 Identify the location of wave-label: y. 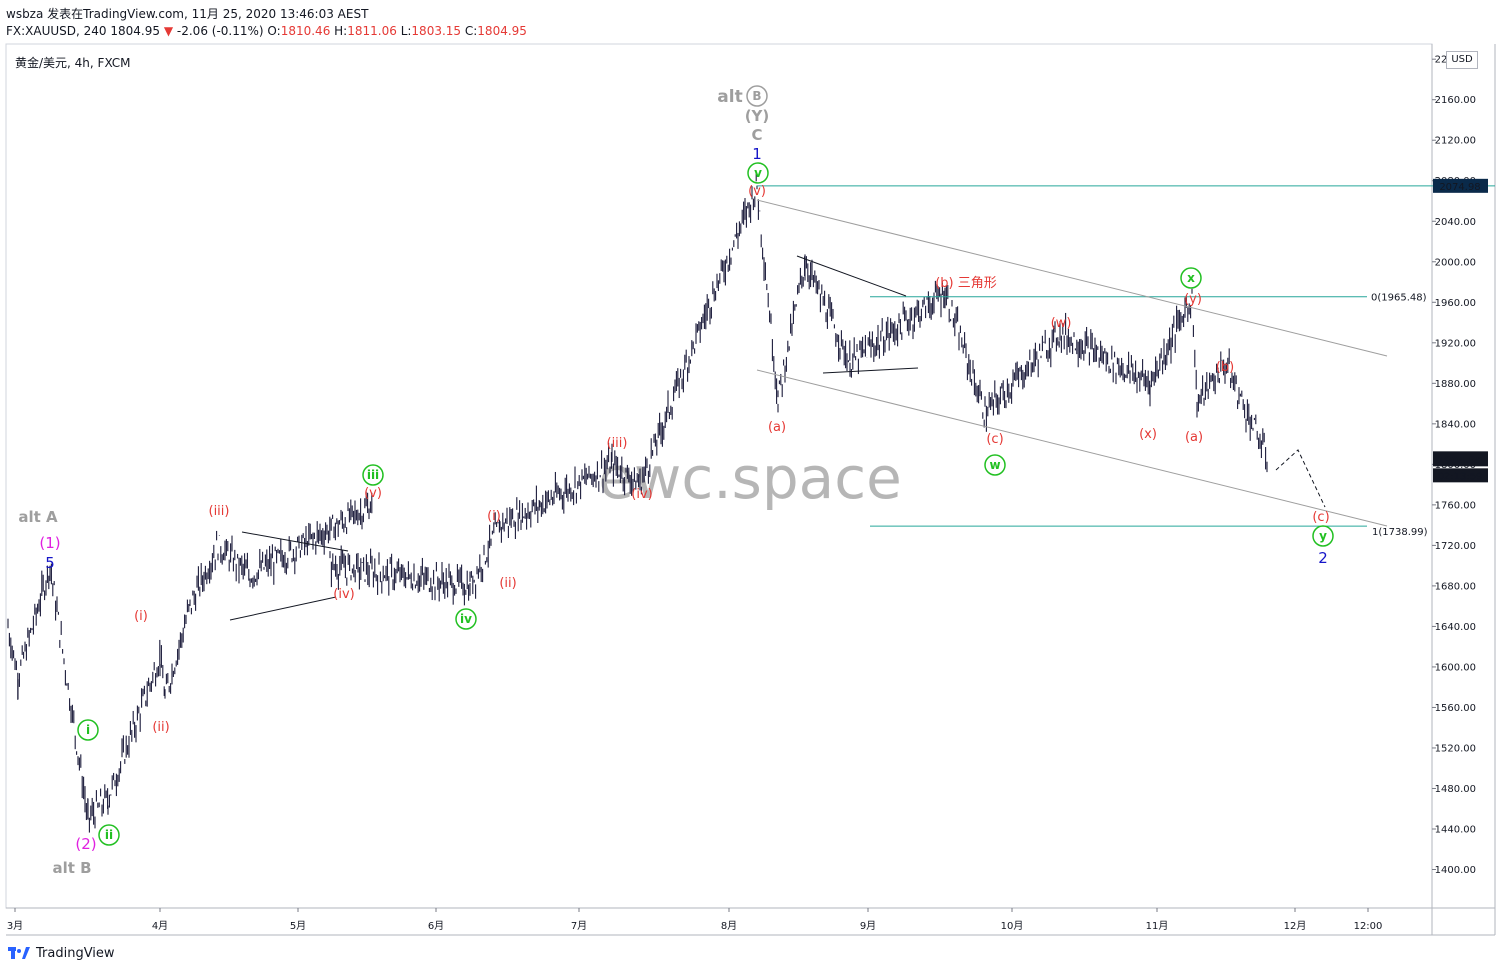
(1323, 536).